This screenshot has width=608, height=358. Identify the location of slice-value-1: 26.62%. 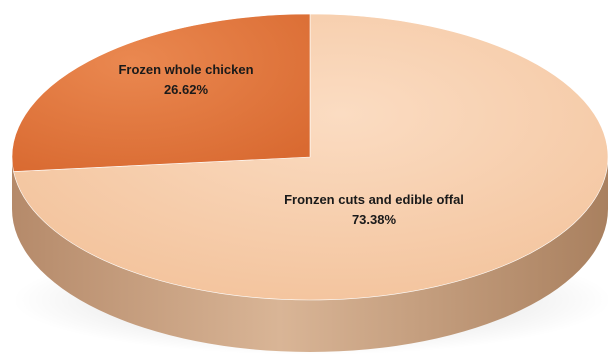
(186, 89).